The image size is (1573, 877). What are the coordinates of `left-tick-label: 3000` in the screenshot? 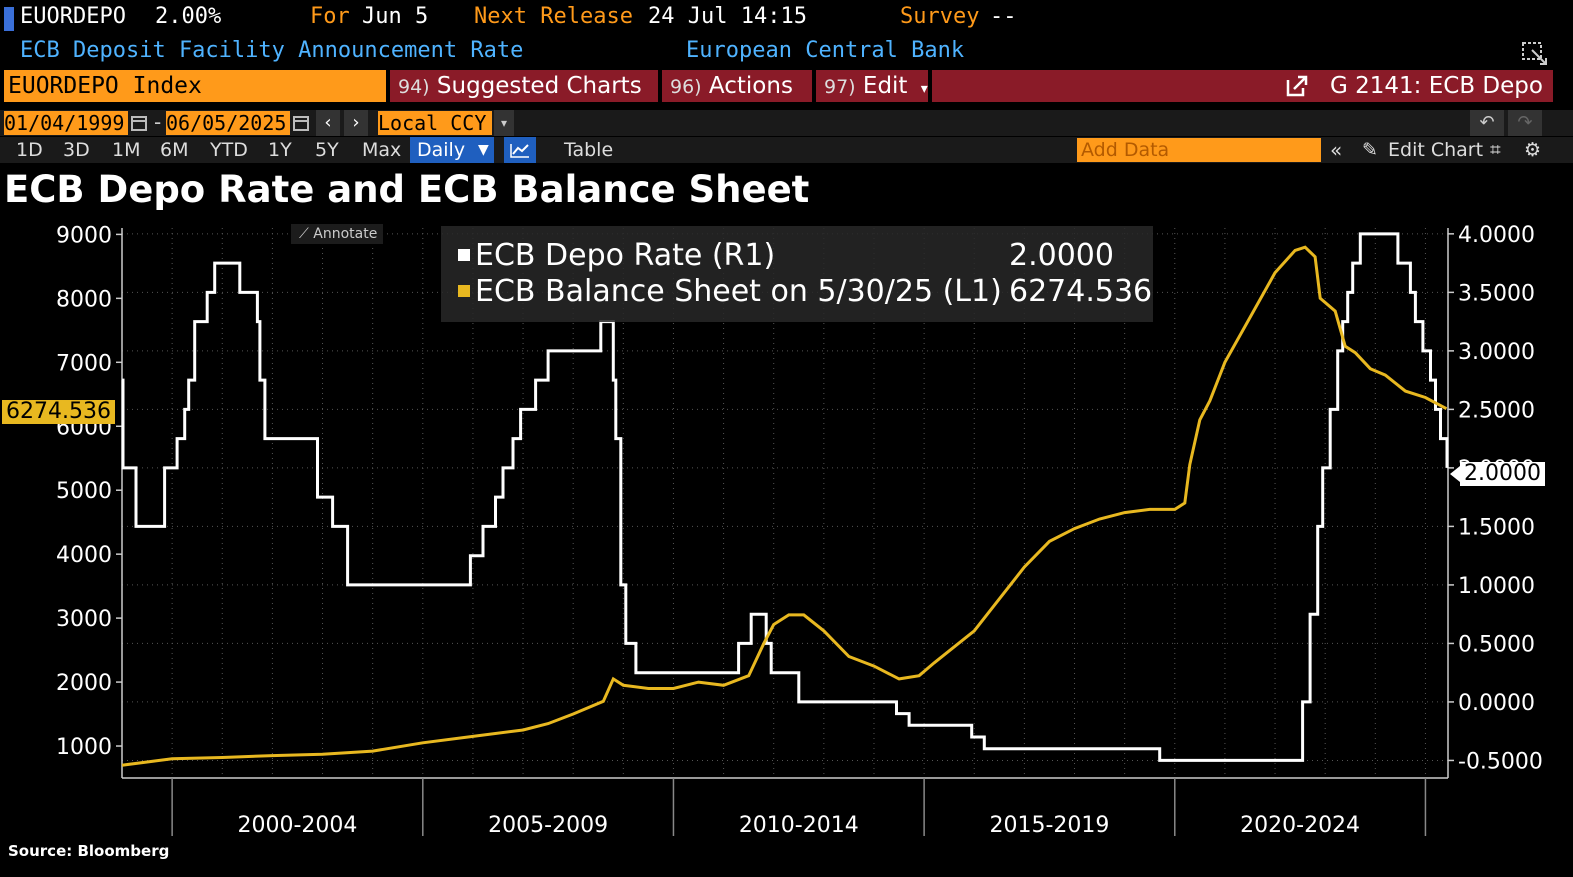 It's located at (84, 619).